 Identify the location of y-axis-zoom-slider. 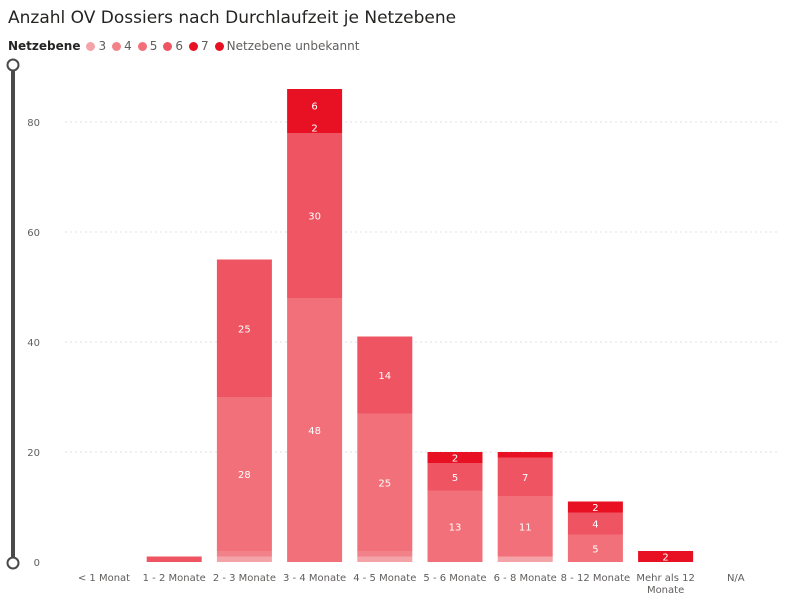
(13, 314).